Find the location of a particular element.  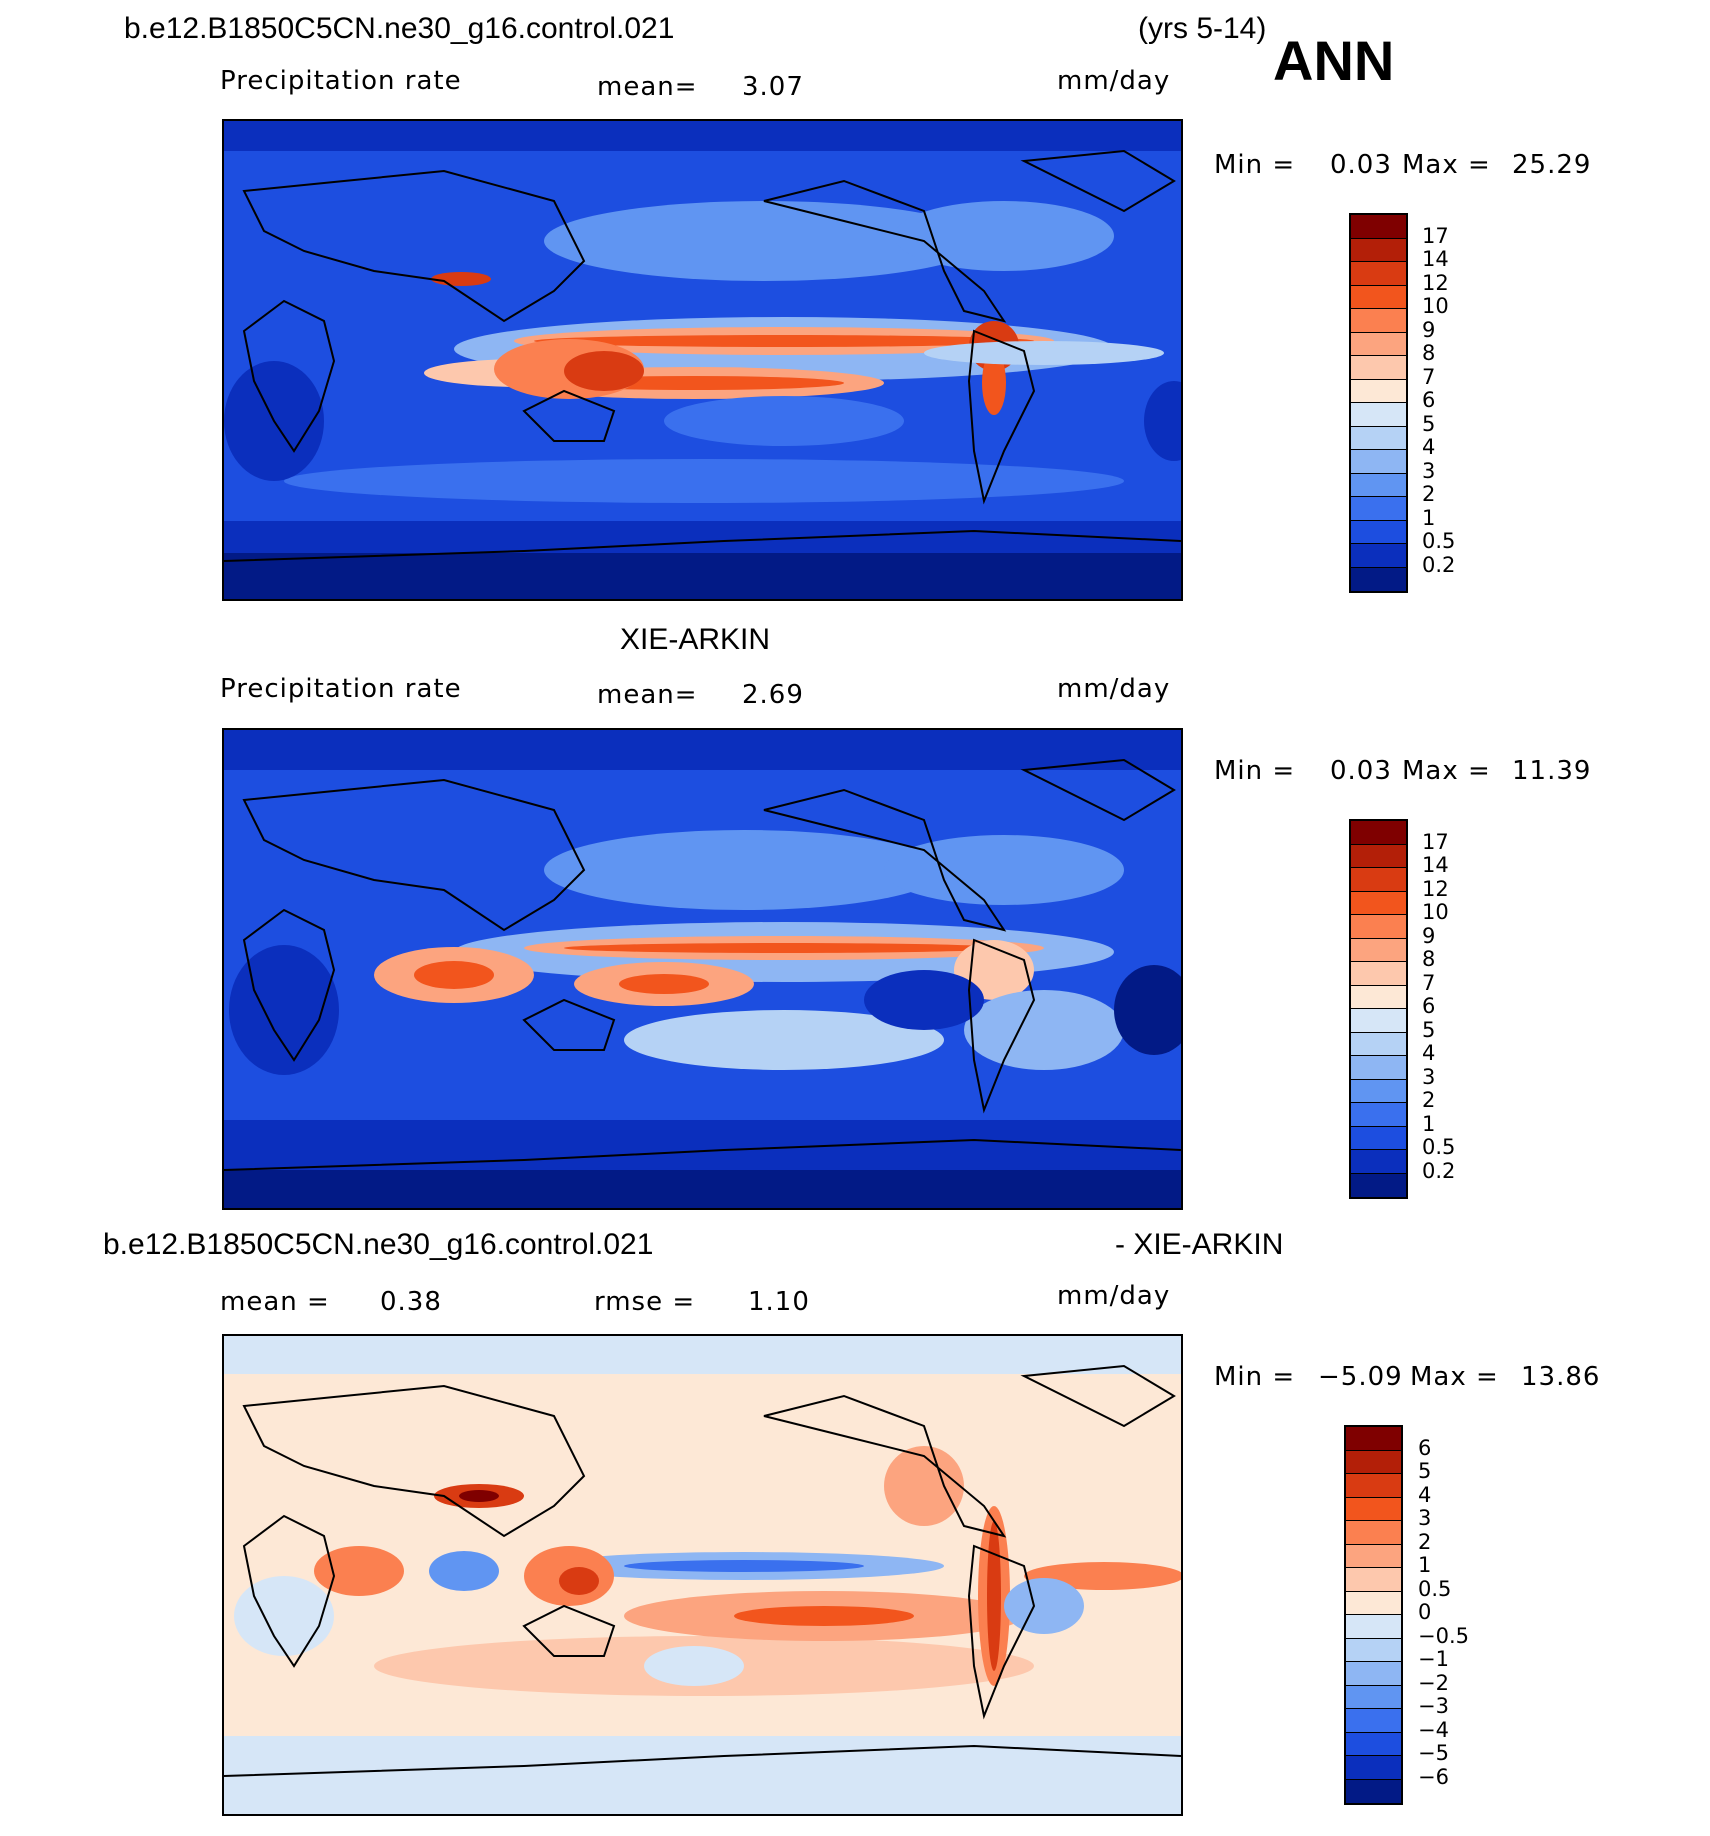

colorbar-tick-label: 9 is located at coordinates (1429, 329).